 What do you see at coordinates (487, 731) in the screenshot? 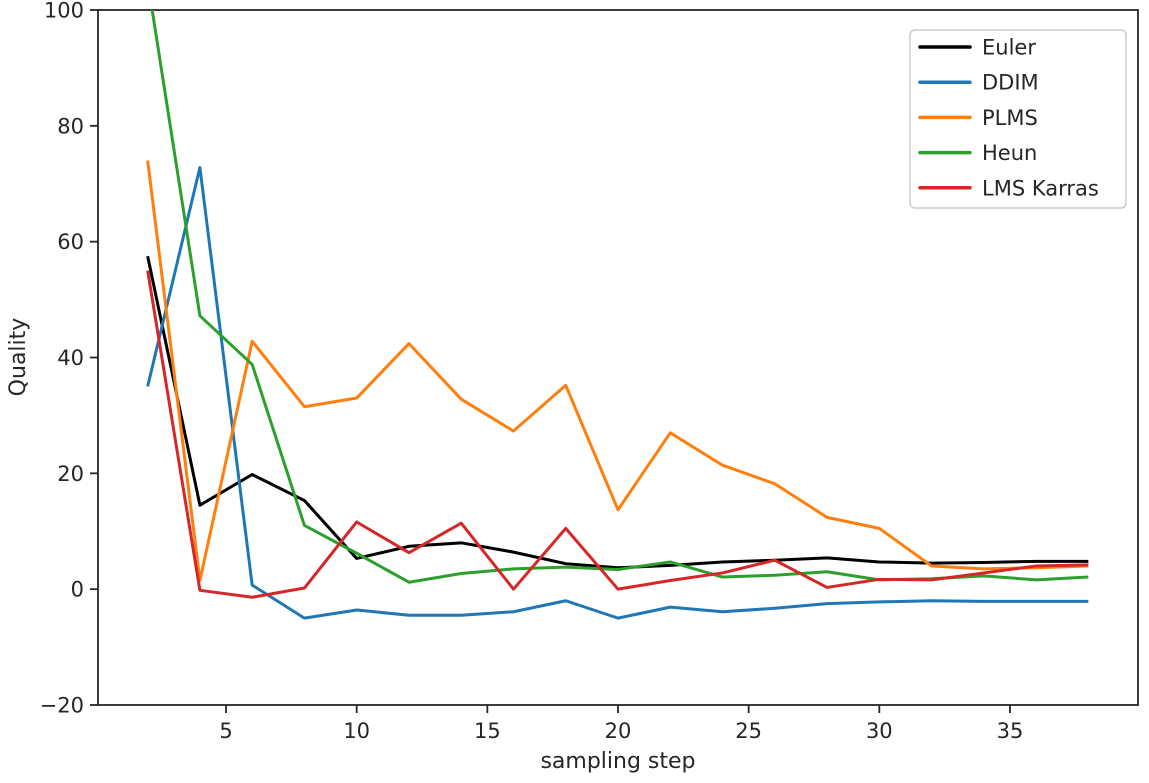
I see `x-tick-label: 15` at bounding box center [487, 731].